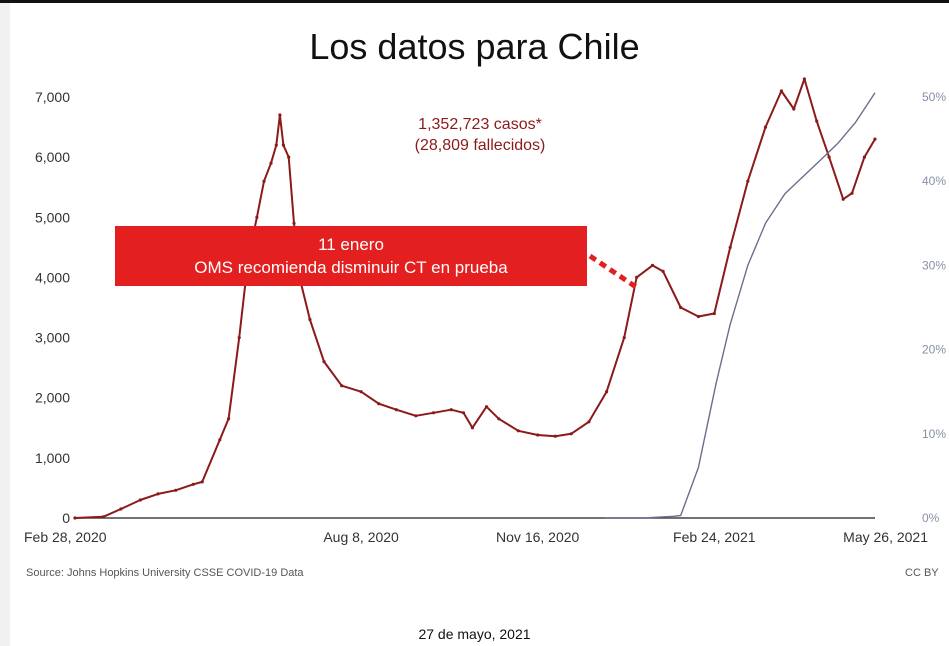 The height and width of the screenshot is (646, 949). I want to click on y-left-tick-label: 2,000, so click(52, 398).